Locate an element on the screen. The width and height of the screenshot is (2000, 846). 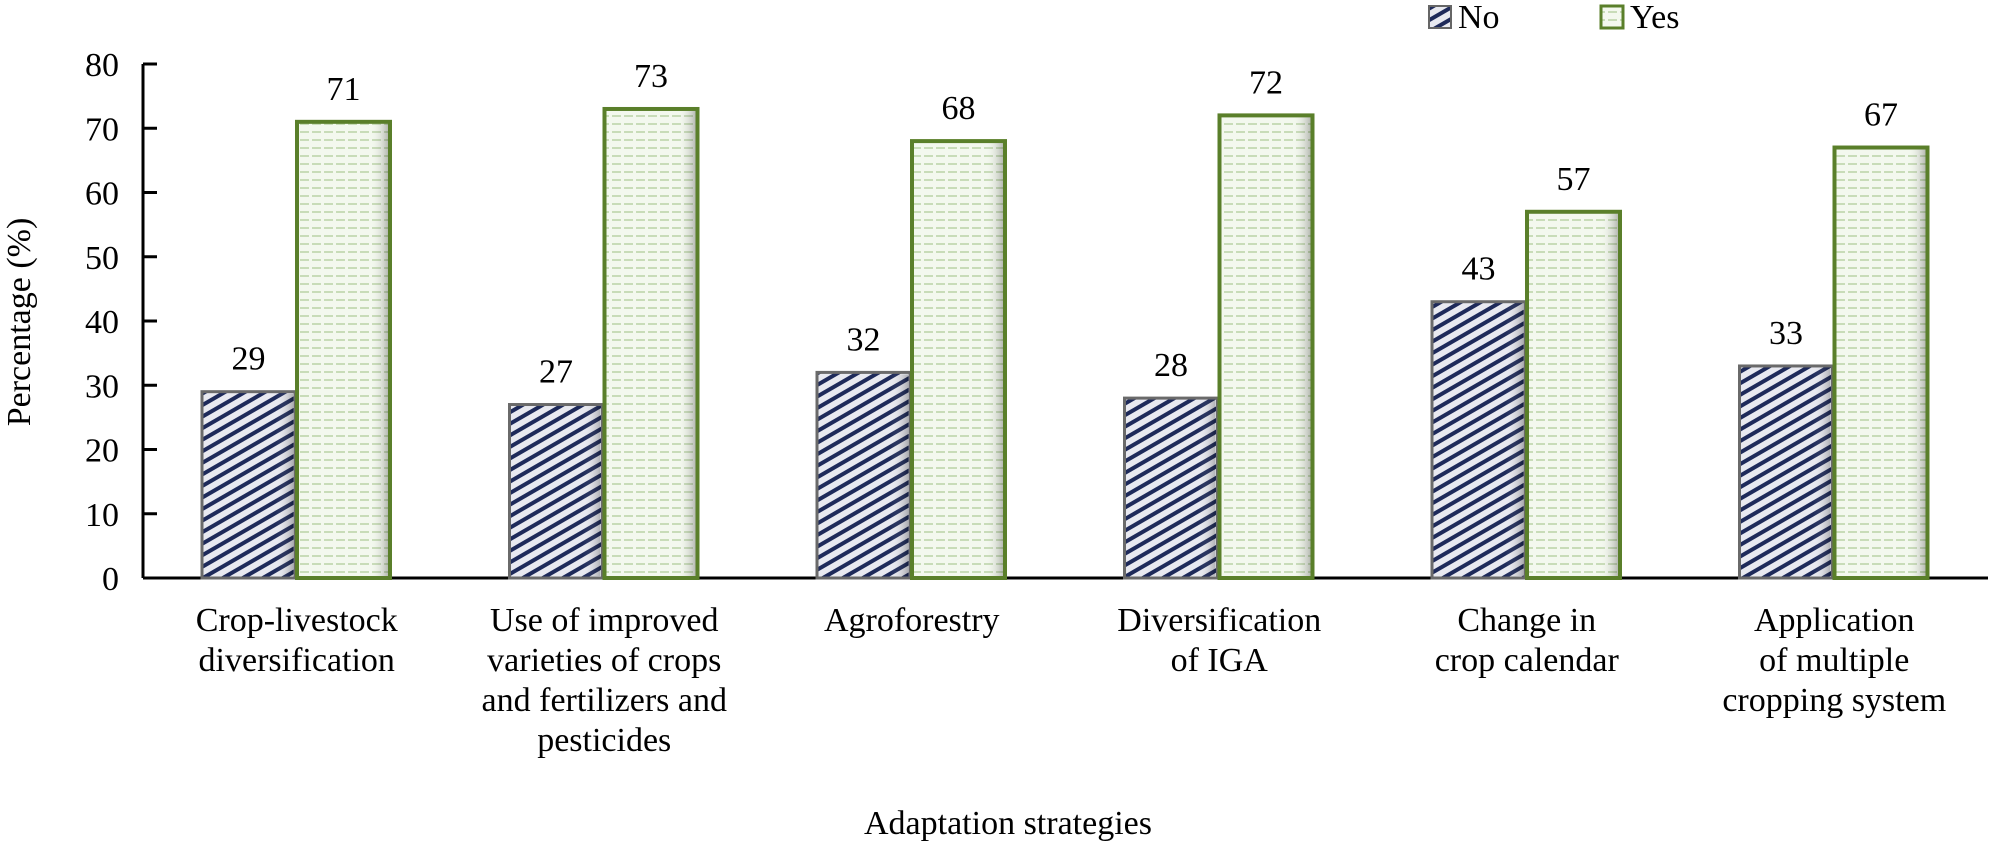
x-tick-label-line: Use of improved is located at coordinates (604, 620).